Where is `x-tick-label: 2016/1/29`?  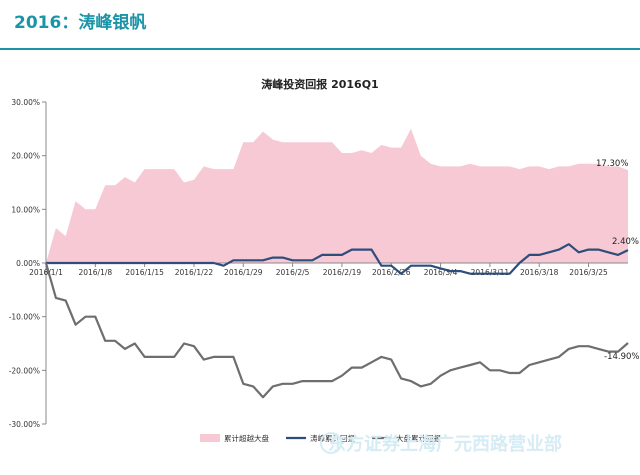
x-tick-label: 2016/1/29 is located at coordinates (243, 272).